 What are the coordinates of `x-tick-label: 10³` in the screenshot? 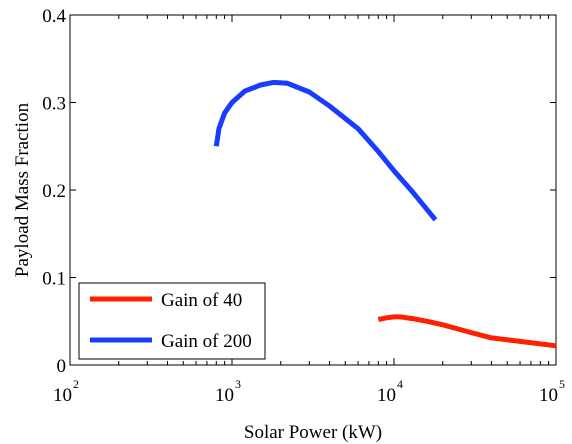 It's located at (228, 391).